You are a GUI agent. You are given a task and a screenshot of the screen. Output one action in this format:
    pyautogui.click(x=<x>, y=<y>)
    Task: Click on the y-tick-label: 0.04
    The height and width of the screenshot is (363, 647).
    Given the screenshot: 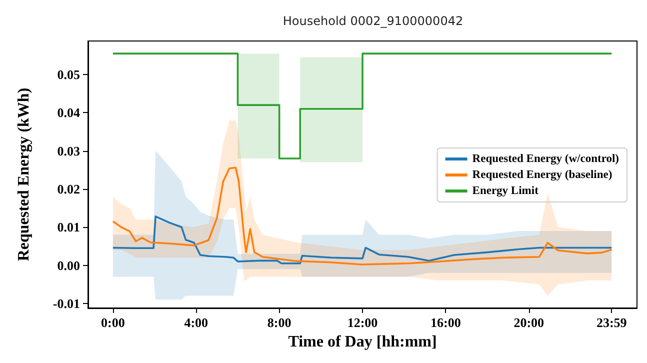 What is the action you would take?
    pyautogui.click(x=68, y=112)
    